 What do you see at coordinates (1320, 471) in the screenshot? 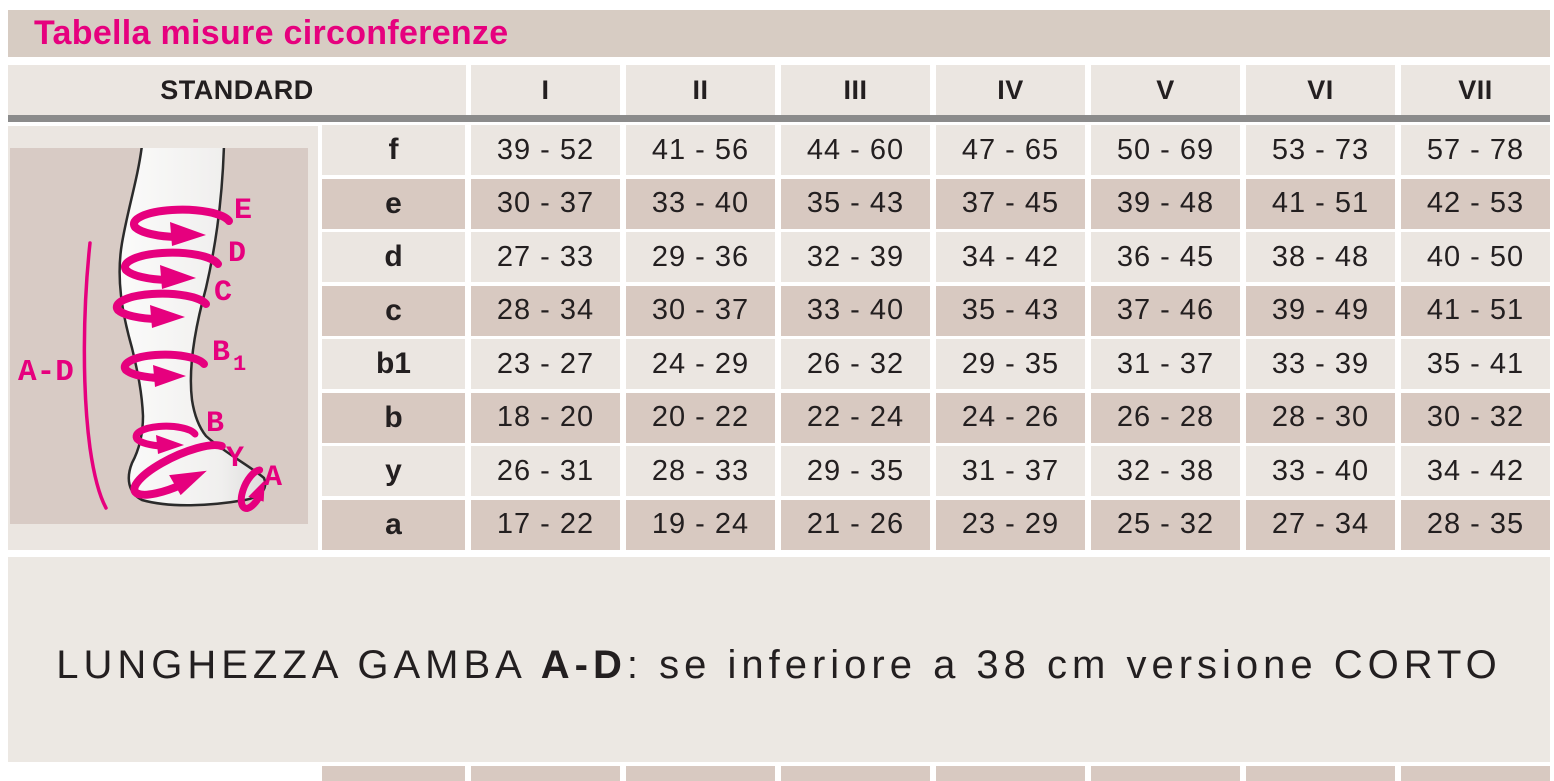
I see `cell-y-VI: 33 - 40` at bounding box center [1320, 471].